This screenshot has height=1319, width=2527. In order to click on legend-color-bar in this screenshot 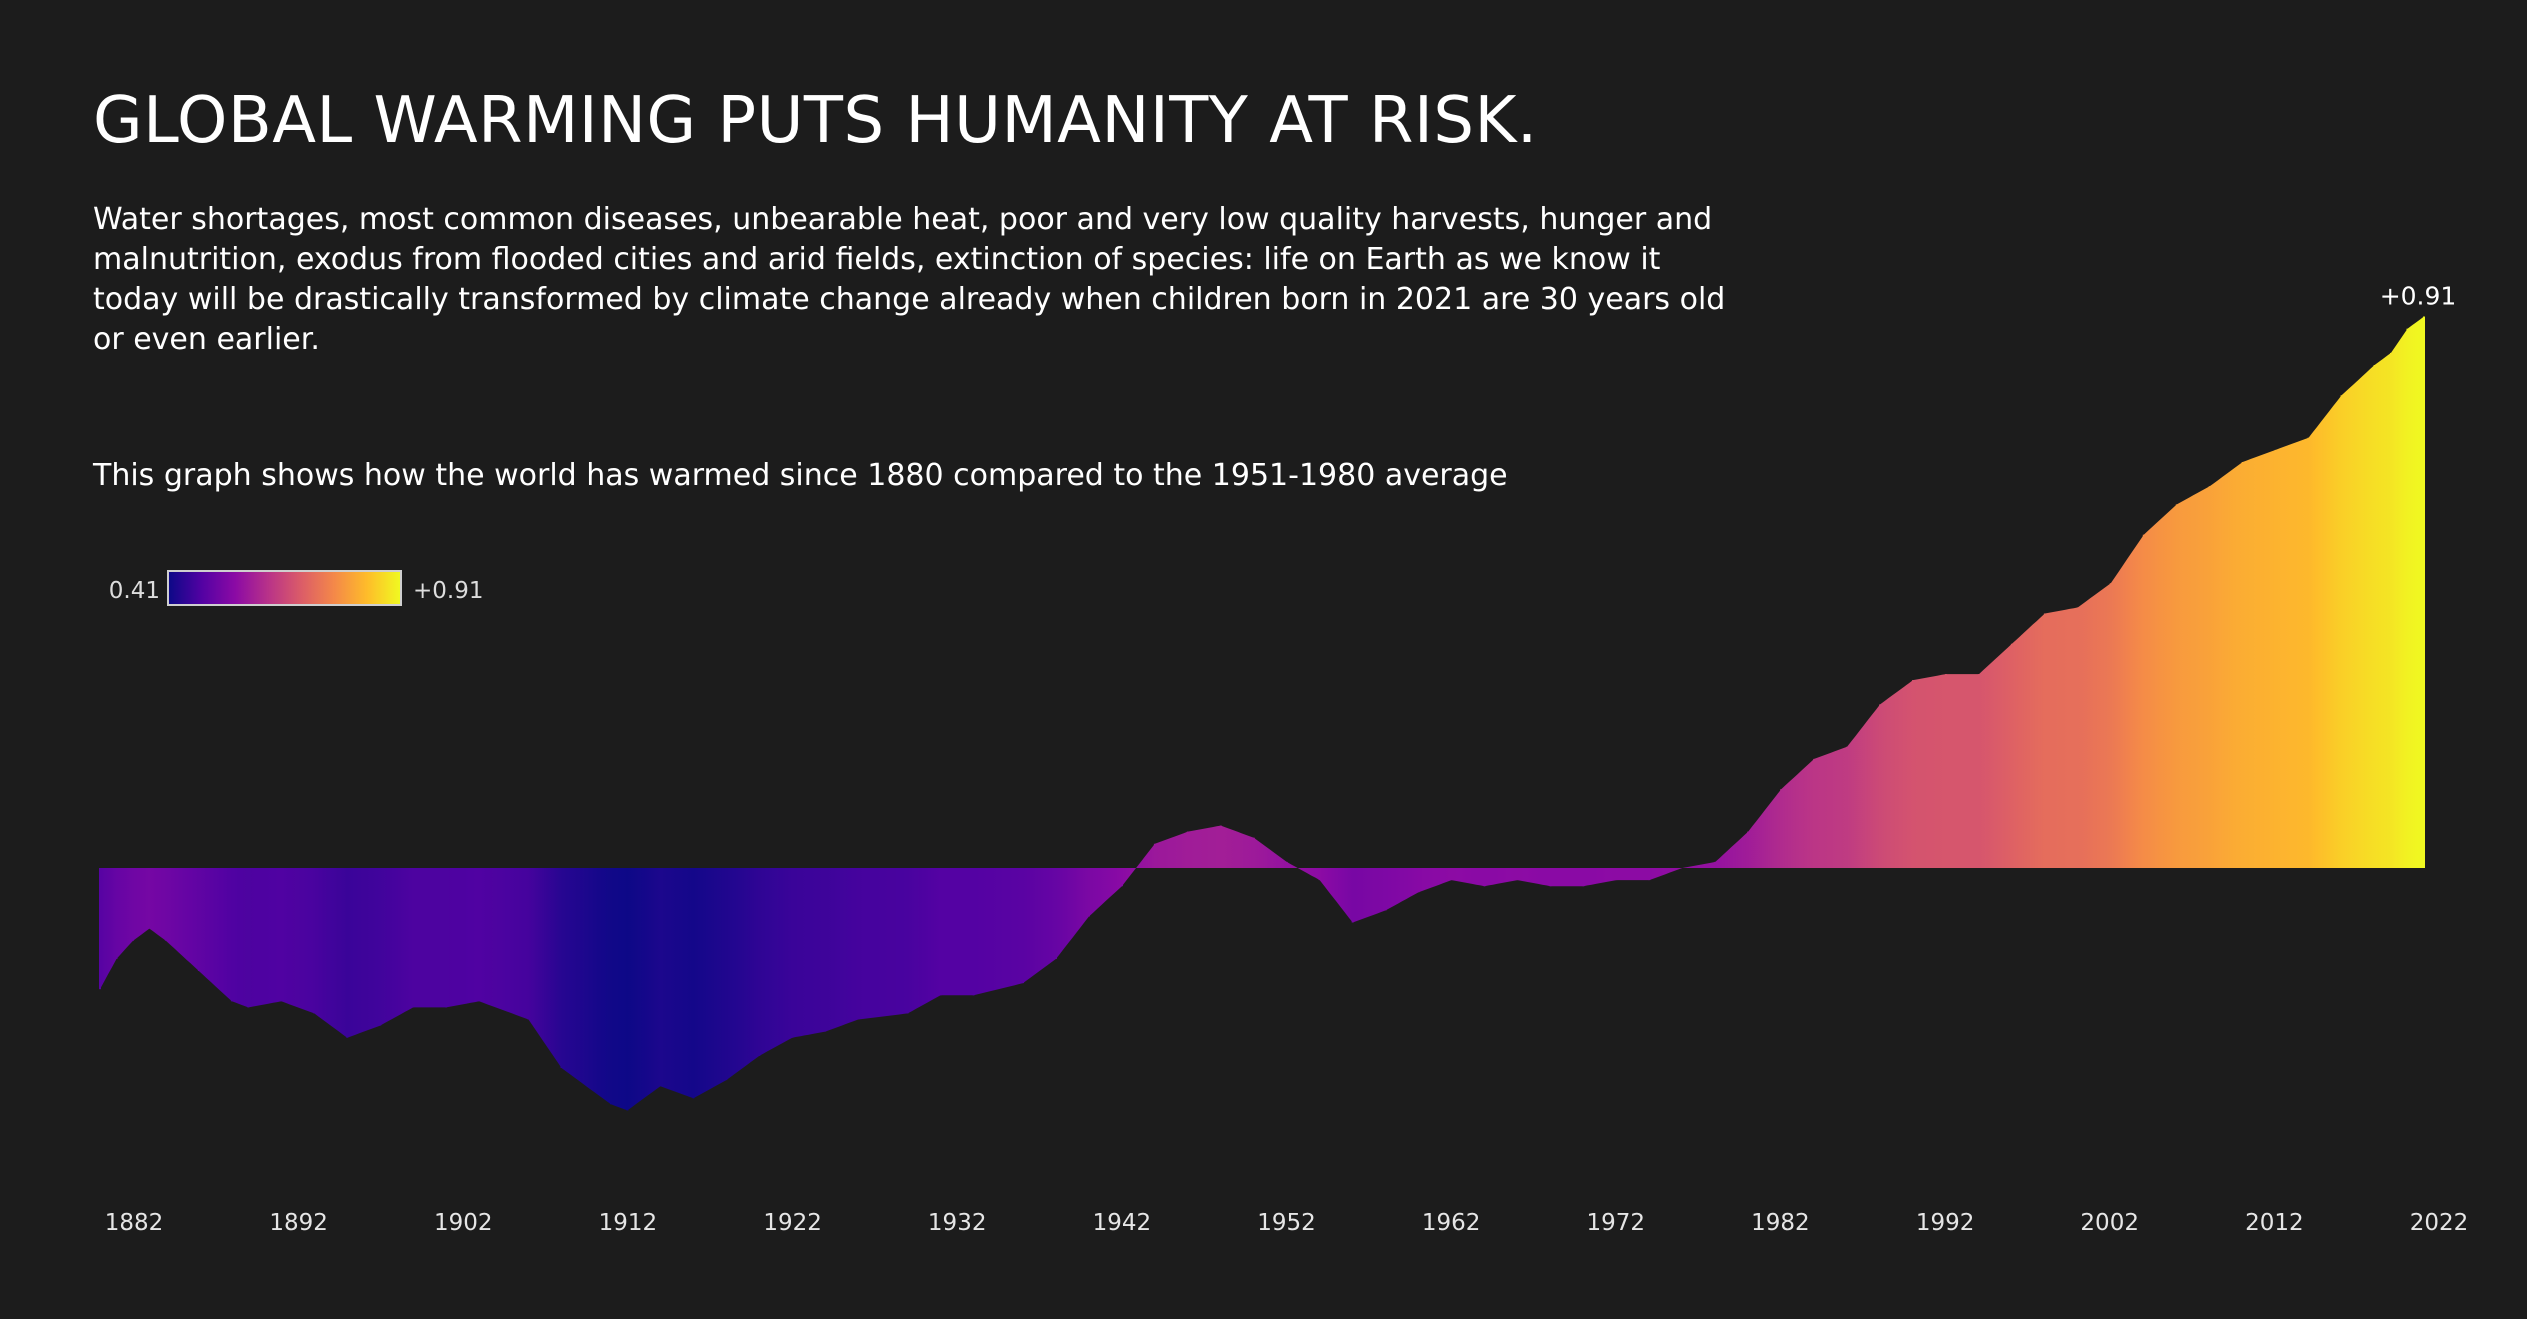, I will do `click(284, 588)`.